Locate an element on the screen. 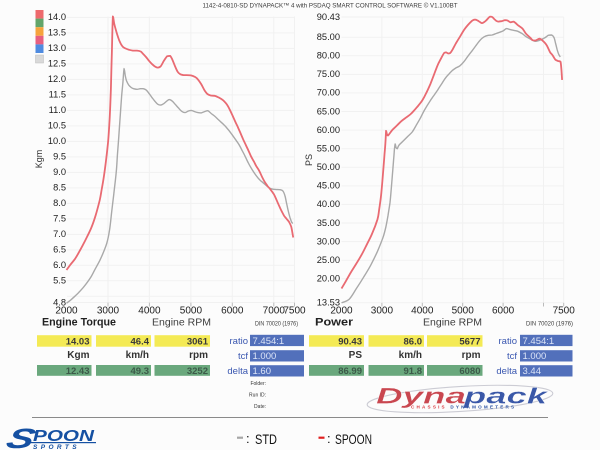 This screenshot has height=450, width=600. svg-text: 49.3 is located at coordinates (140, 371).